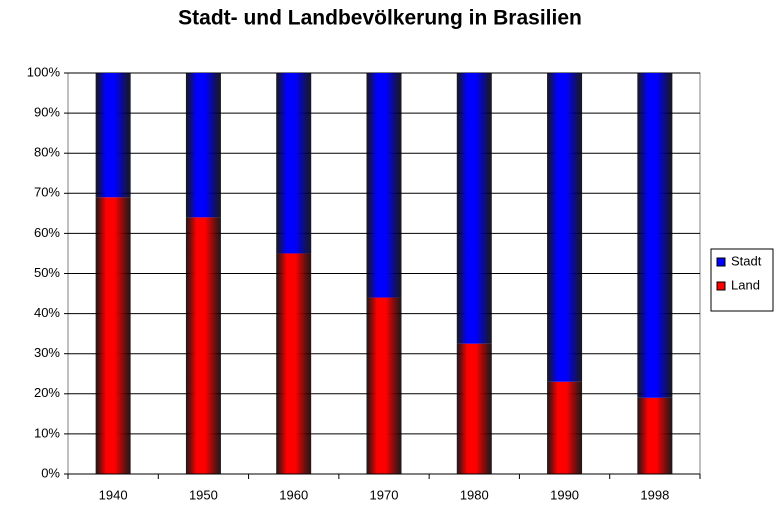 The image size is (781, 513). I want to click on chart-title: Stadt- und Landbevölkerung in Brasilien, so click(380, 18).